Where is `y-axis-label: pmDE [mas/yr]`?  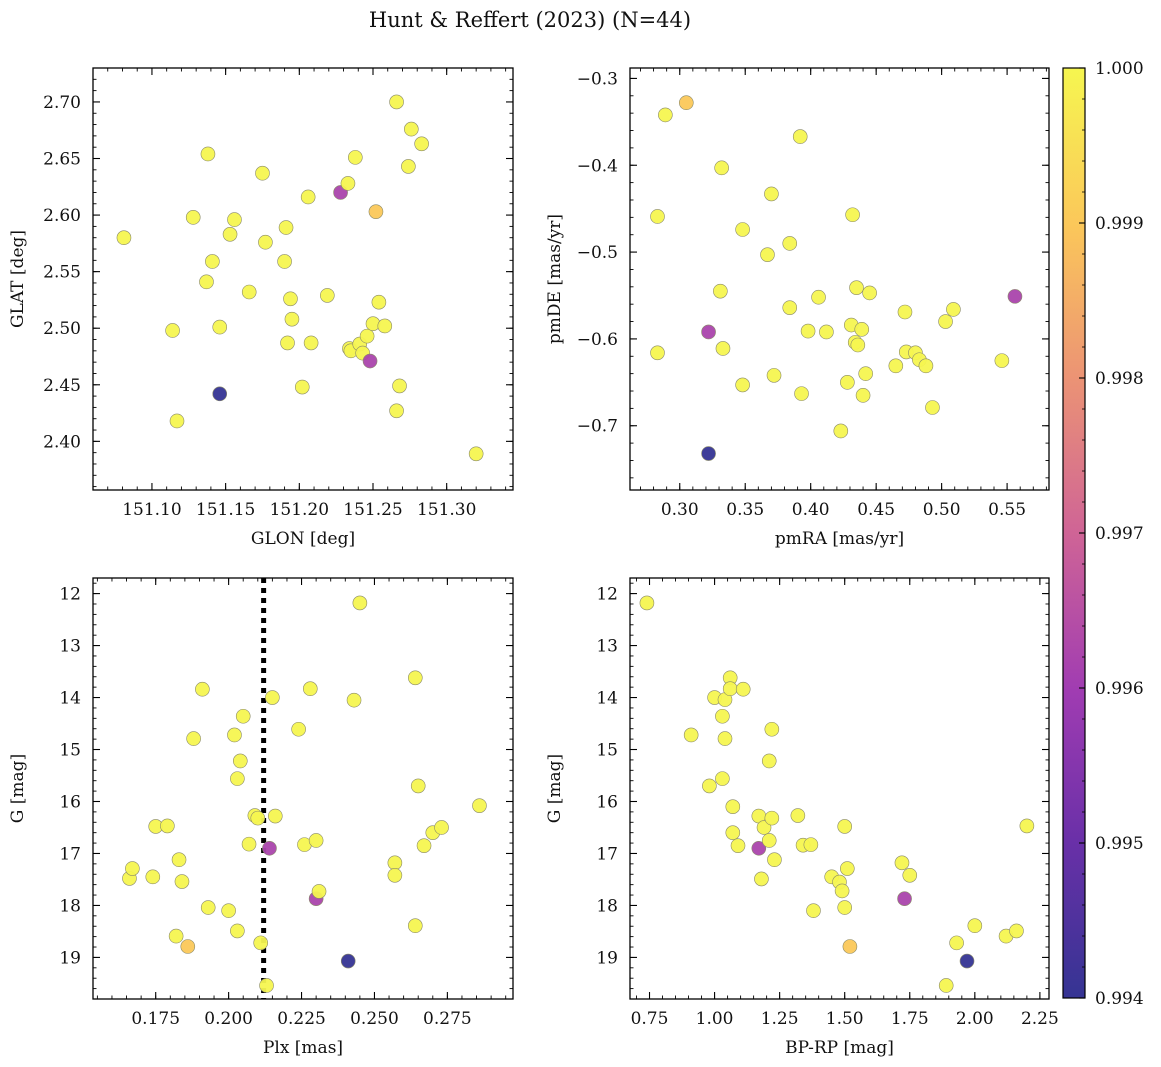
y-axis-label: pmDE [mas/yr] is located at coordinates (555, 279).